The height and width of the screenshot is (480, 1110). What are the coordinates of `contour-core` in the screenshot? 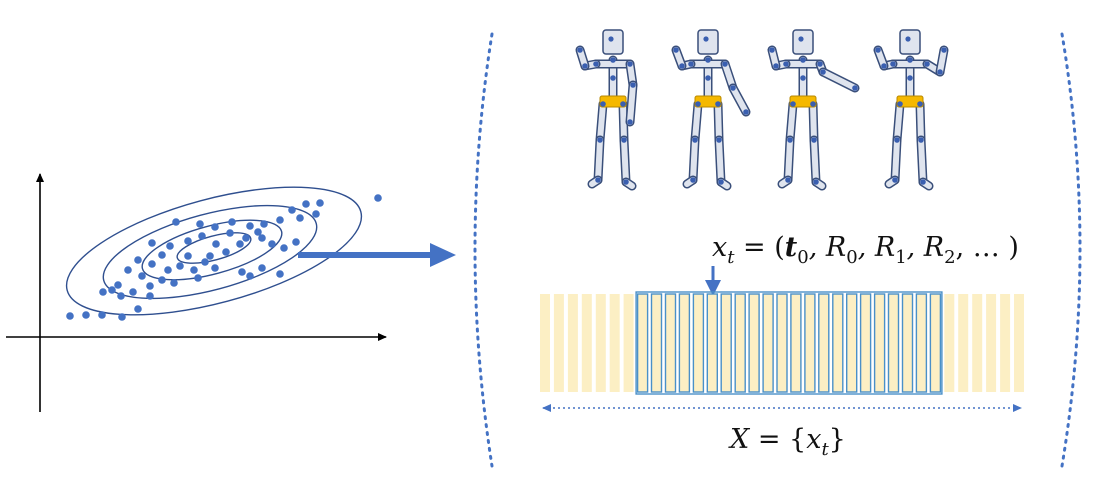 It's located at (214, 248).